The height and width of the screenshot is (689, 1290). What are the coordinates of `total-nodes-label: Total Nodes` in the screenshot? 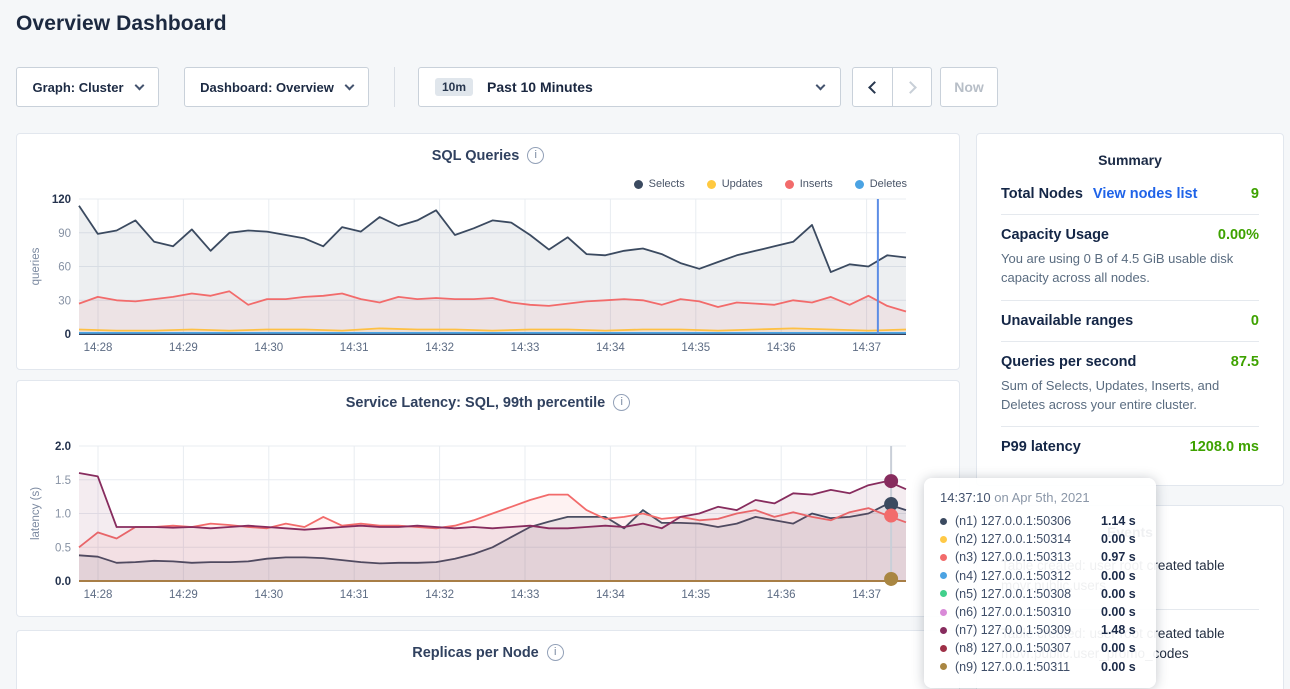 It's located at (1042, 194).